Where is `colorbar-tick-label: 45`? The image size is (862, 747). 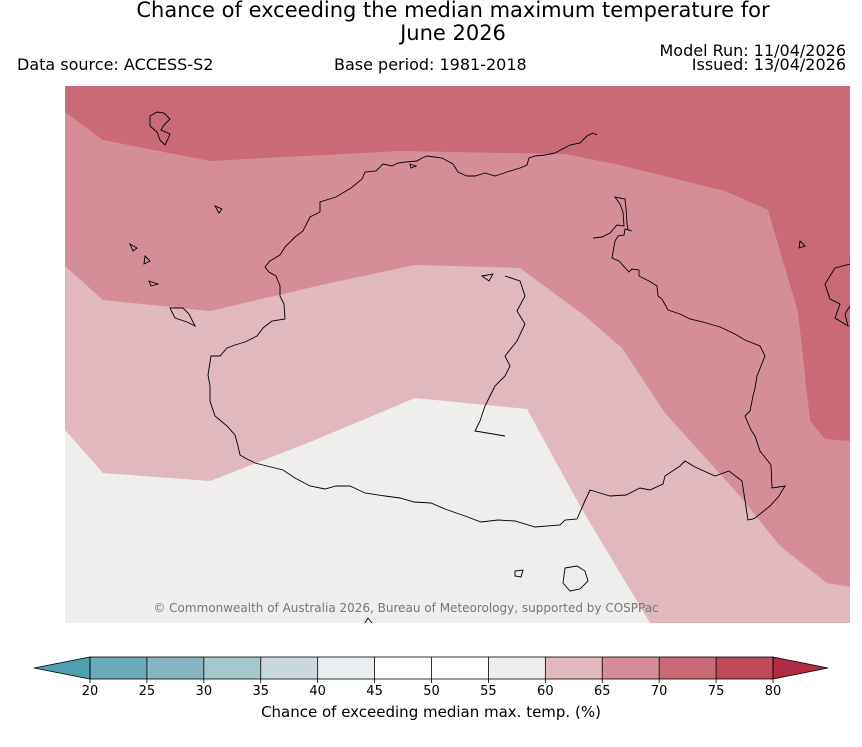
colorbar-tick-label: 45 is located at coordinates (374, 691).